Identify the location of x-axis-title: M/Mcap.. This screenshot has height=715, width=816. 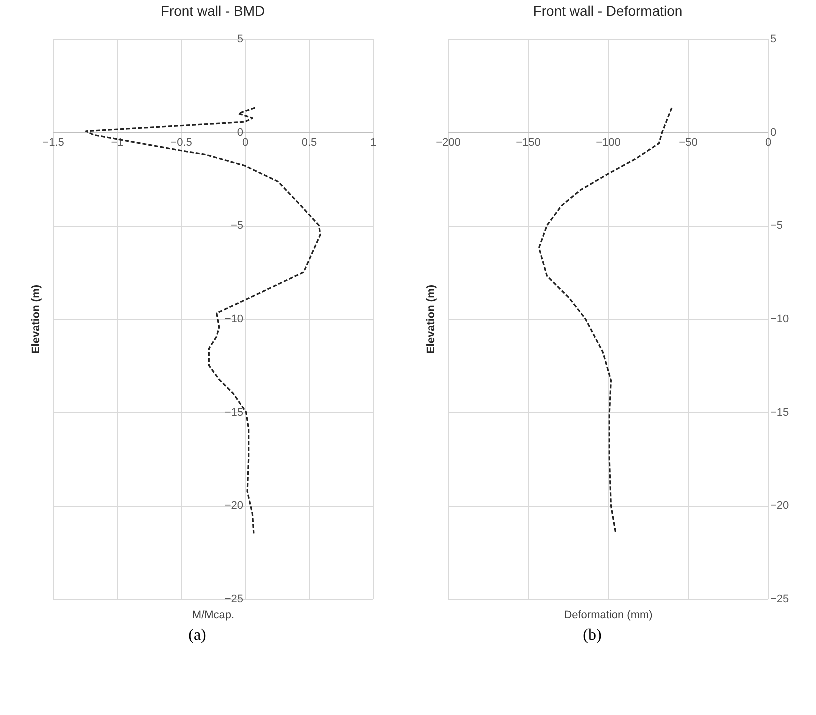
(213, 616).